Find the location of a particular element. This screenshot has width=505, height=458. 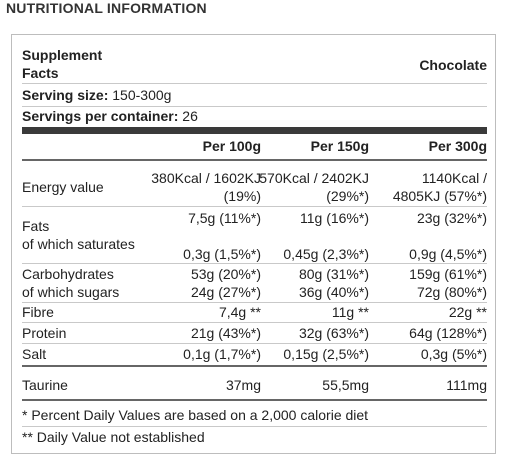

column-header-300g: Per 300g is located at coordinates (457, 146).